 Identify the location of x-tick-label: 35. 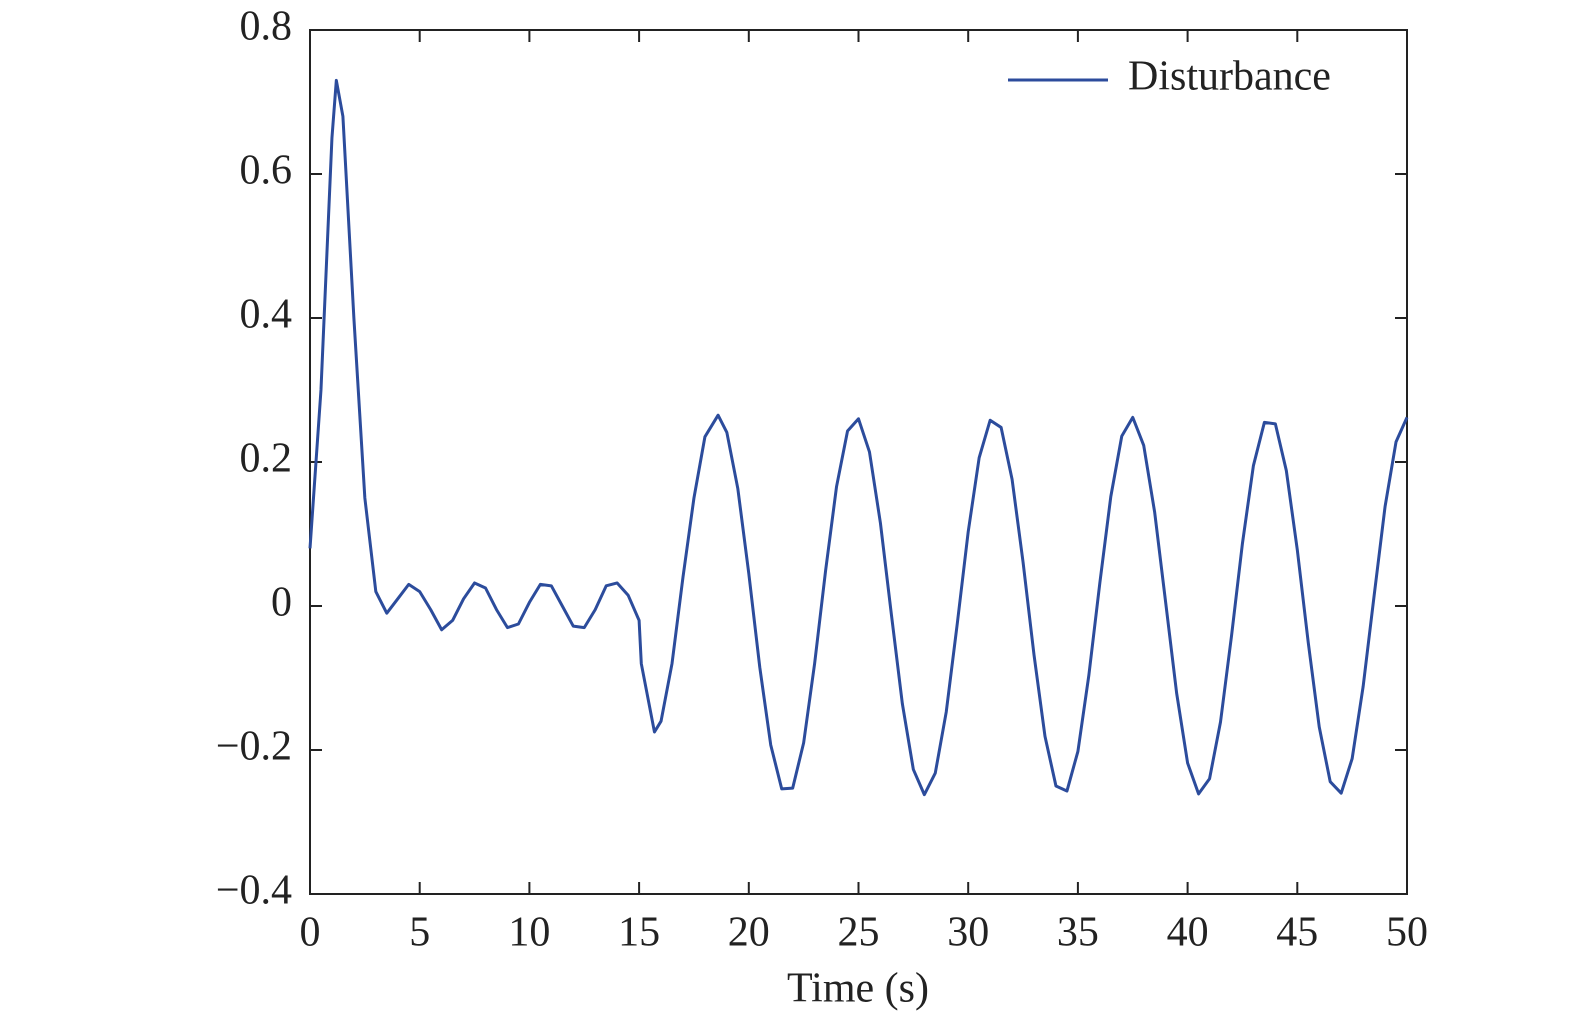
(1078, 933).